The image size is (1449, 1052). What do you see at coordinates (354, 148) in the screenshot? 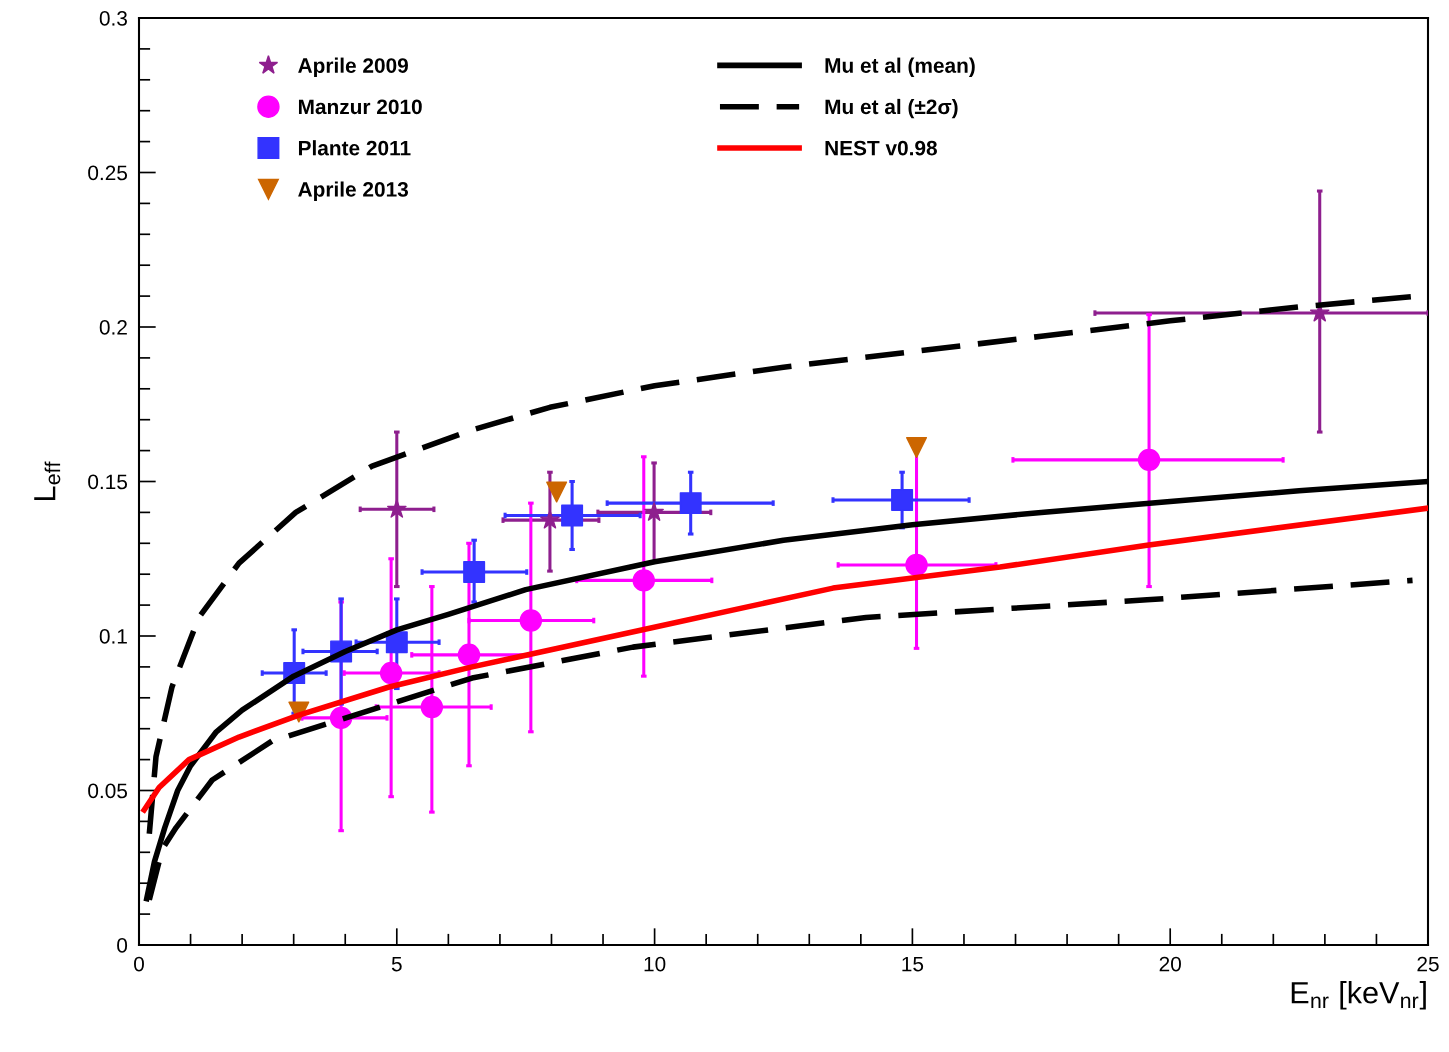
I see `legend-label: Plante 2011` at bounding box center [354, 148].